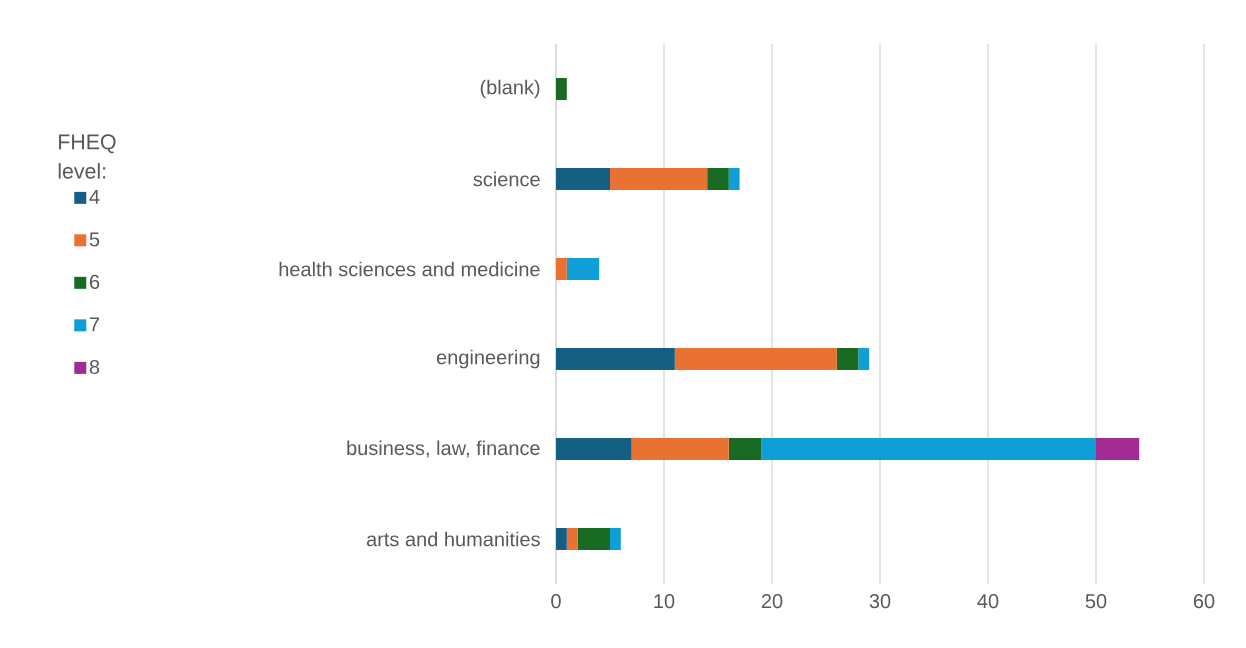  I want to click on legend-label: 7, so click(94, 324).